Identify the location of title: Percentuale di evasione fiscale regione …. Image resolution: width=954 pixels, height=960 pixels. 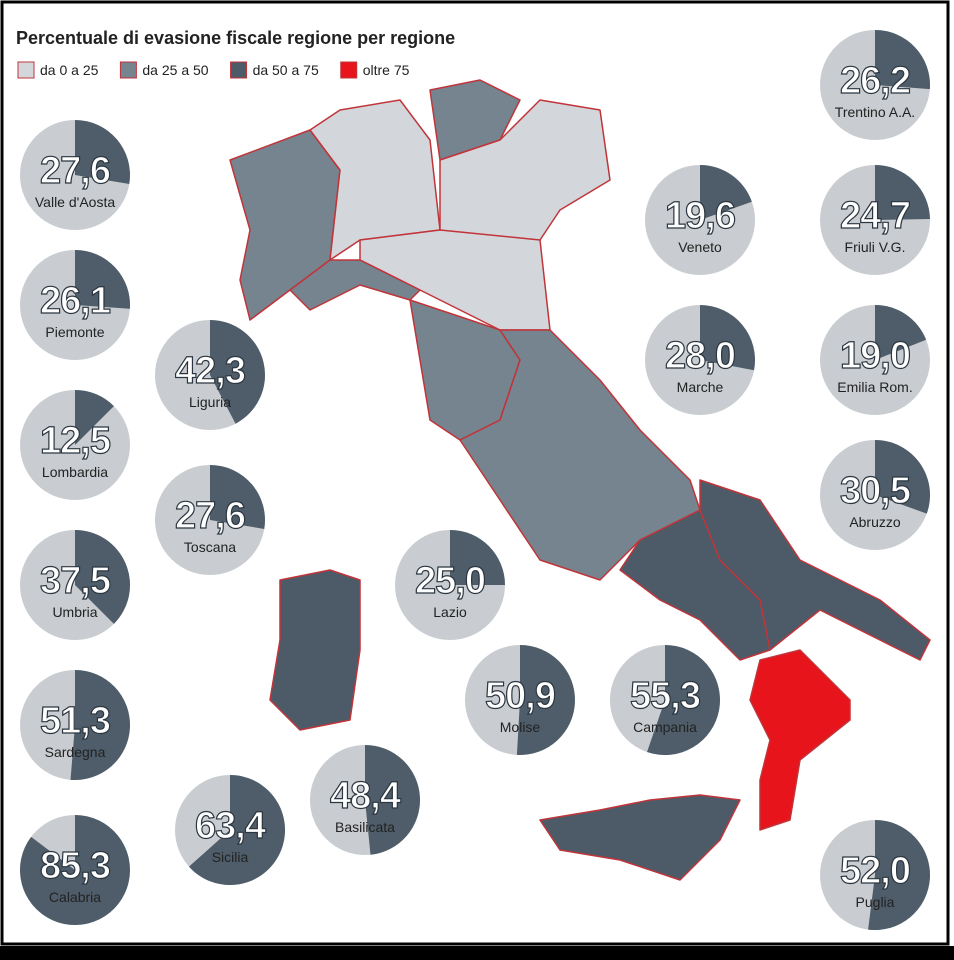
(235, 38).